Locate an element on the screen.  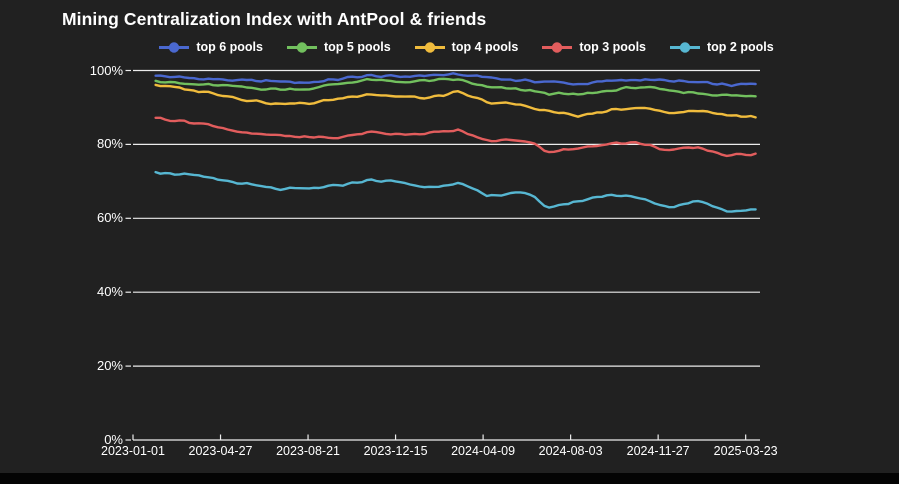
x-axis-label-3: 2023-12-15 is located at coordinates (395, 451).